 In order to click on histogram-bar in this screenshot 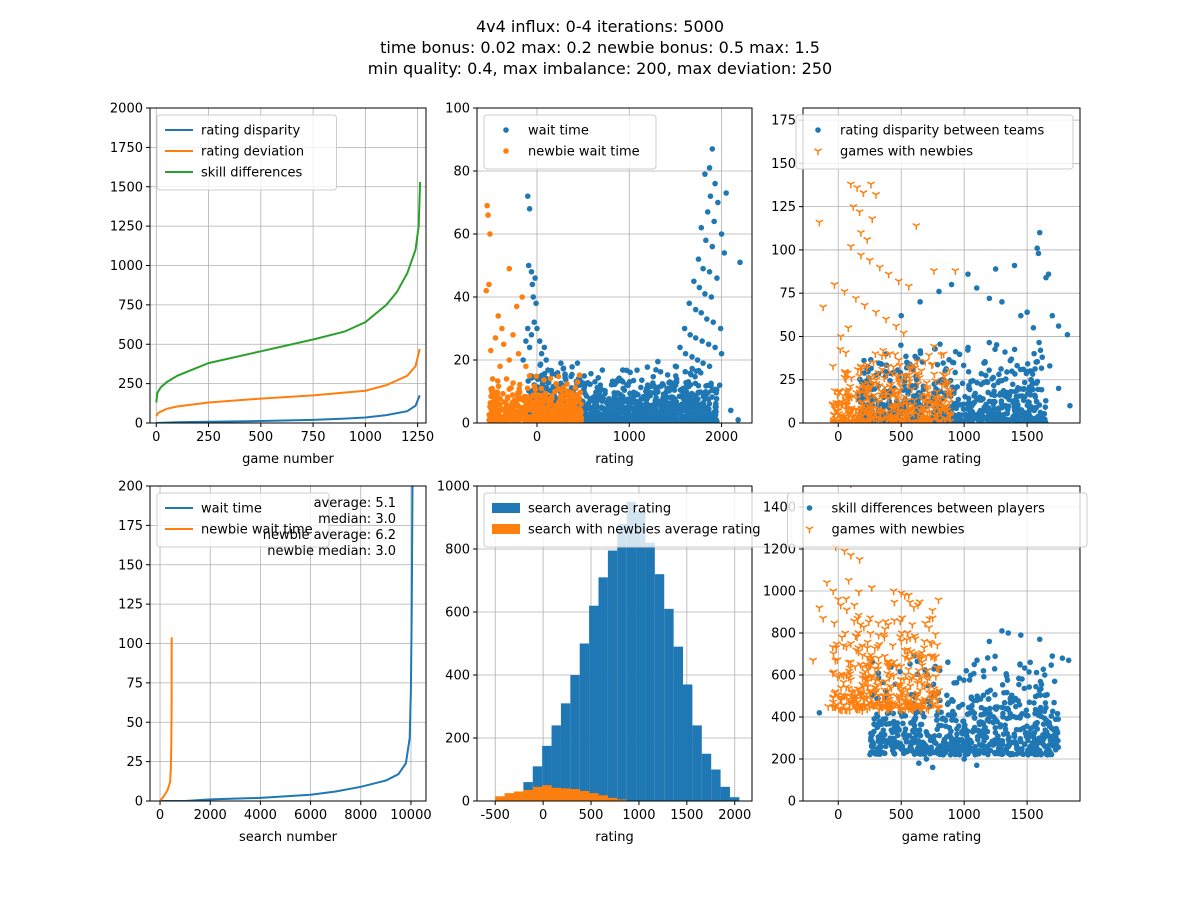, I will do `click(706, 777)`.